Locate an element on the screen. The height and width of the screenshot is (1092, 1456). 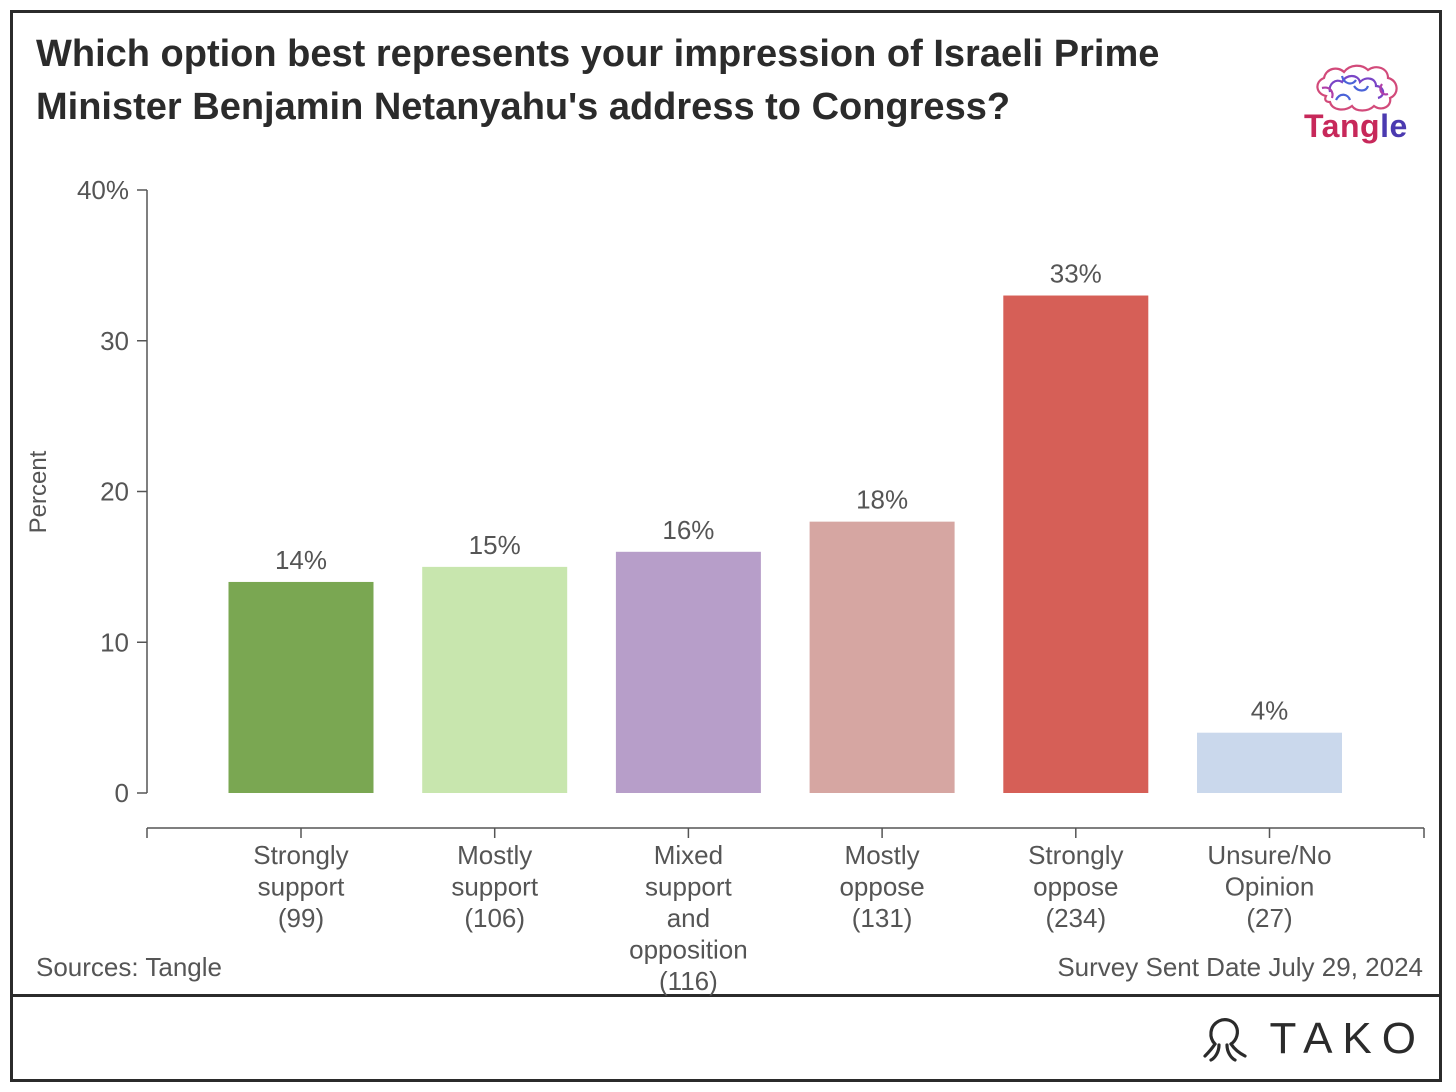
y-axis-title: Percent is located at coordinates (38, 491).